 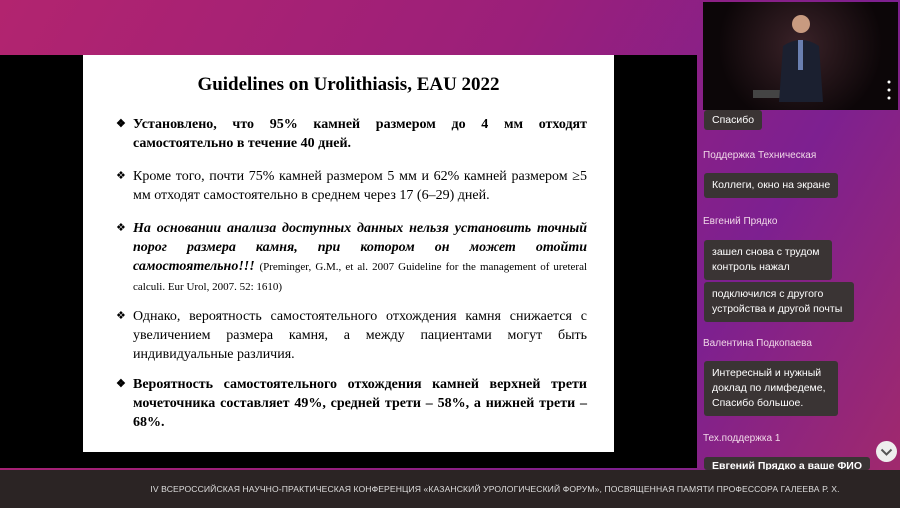 I want to click on button-bg, so click(x=886, y=451).